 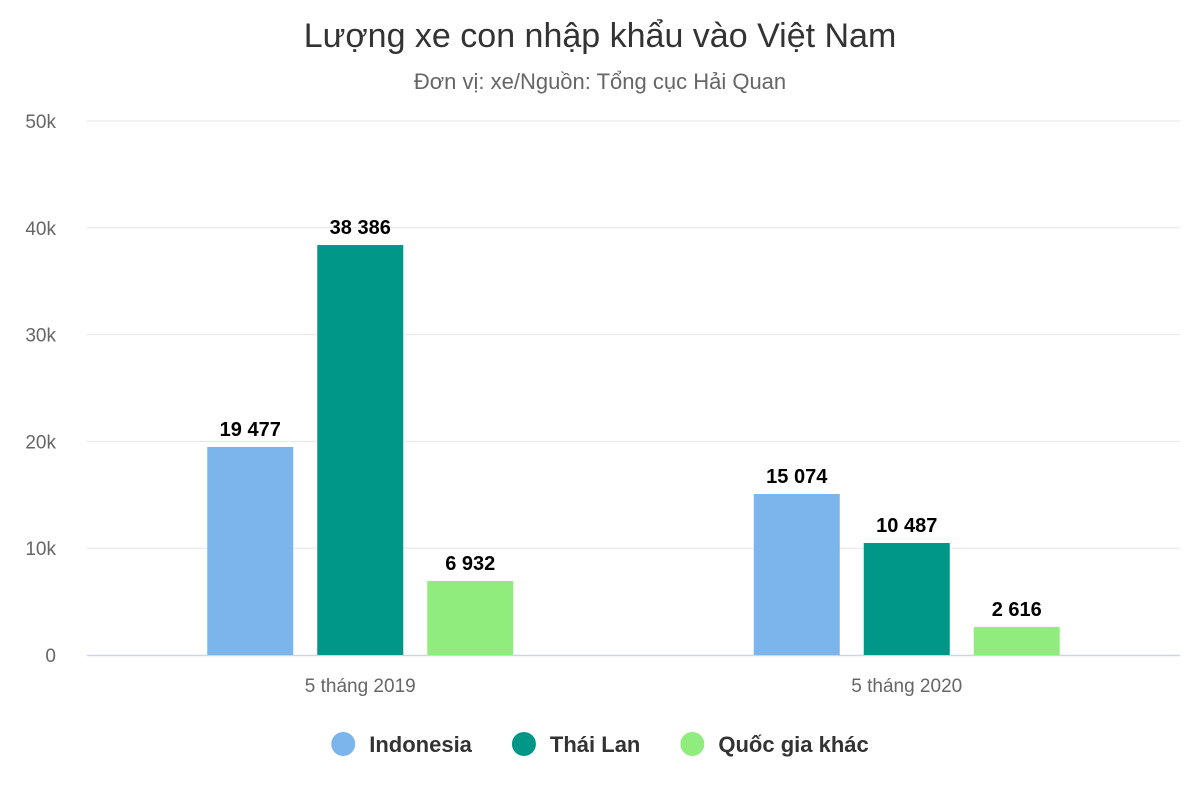 What do you see at coordinates (797, 477) in the screenshot?
I see `data-label: 15 074` at bounding box center [797, 477].